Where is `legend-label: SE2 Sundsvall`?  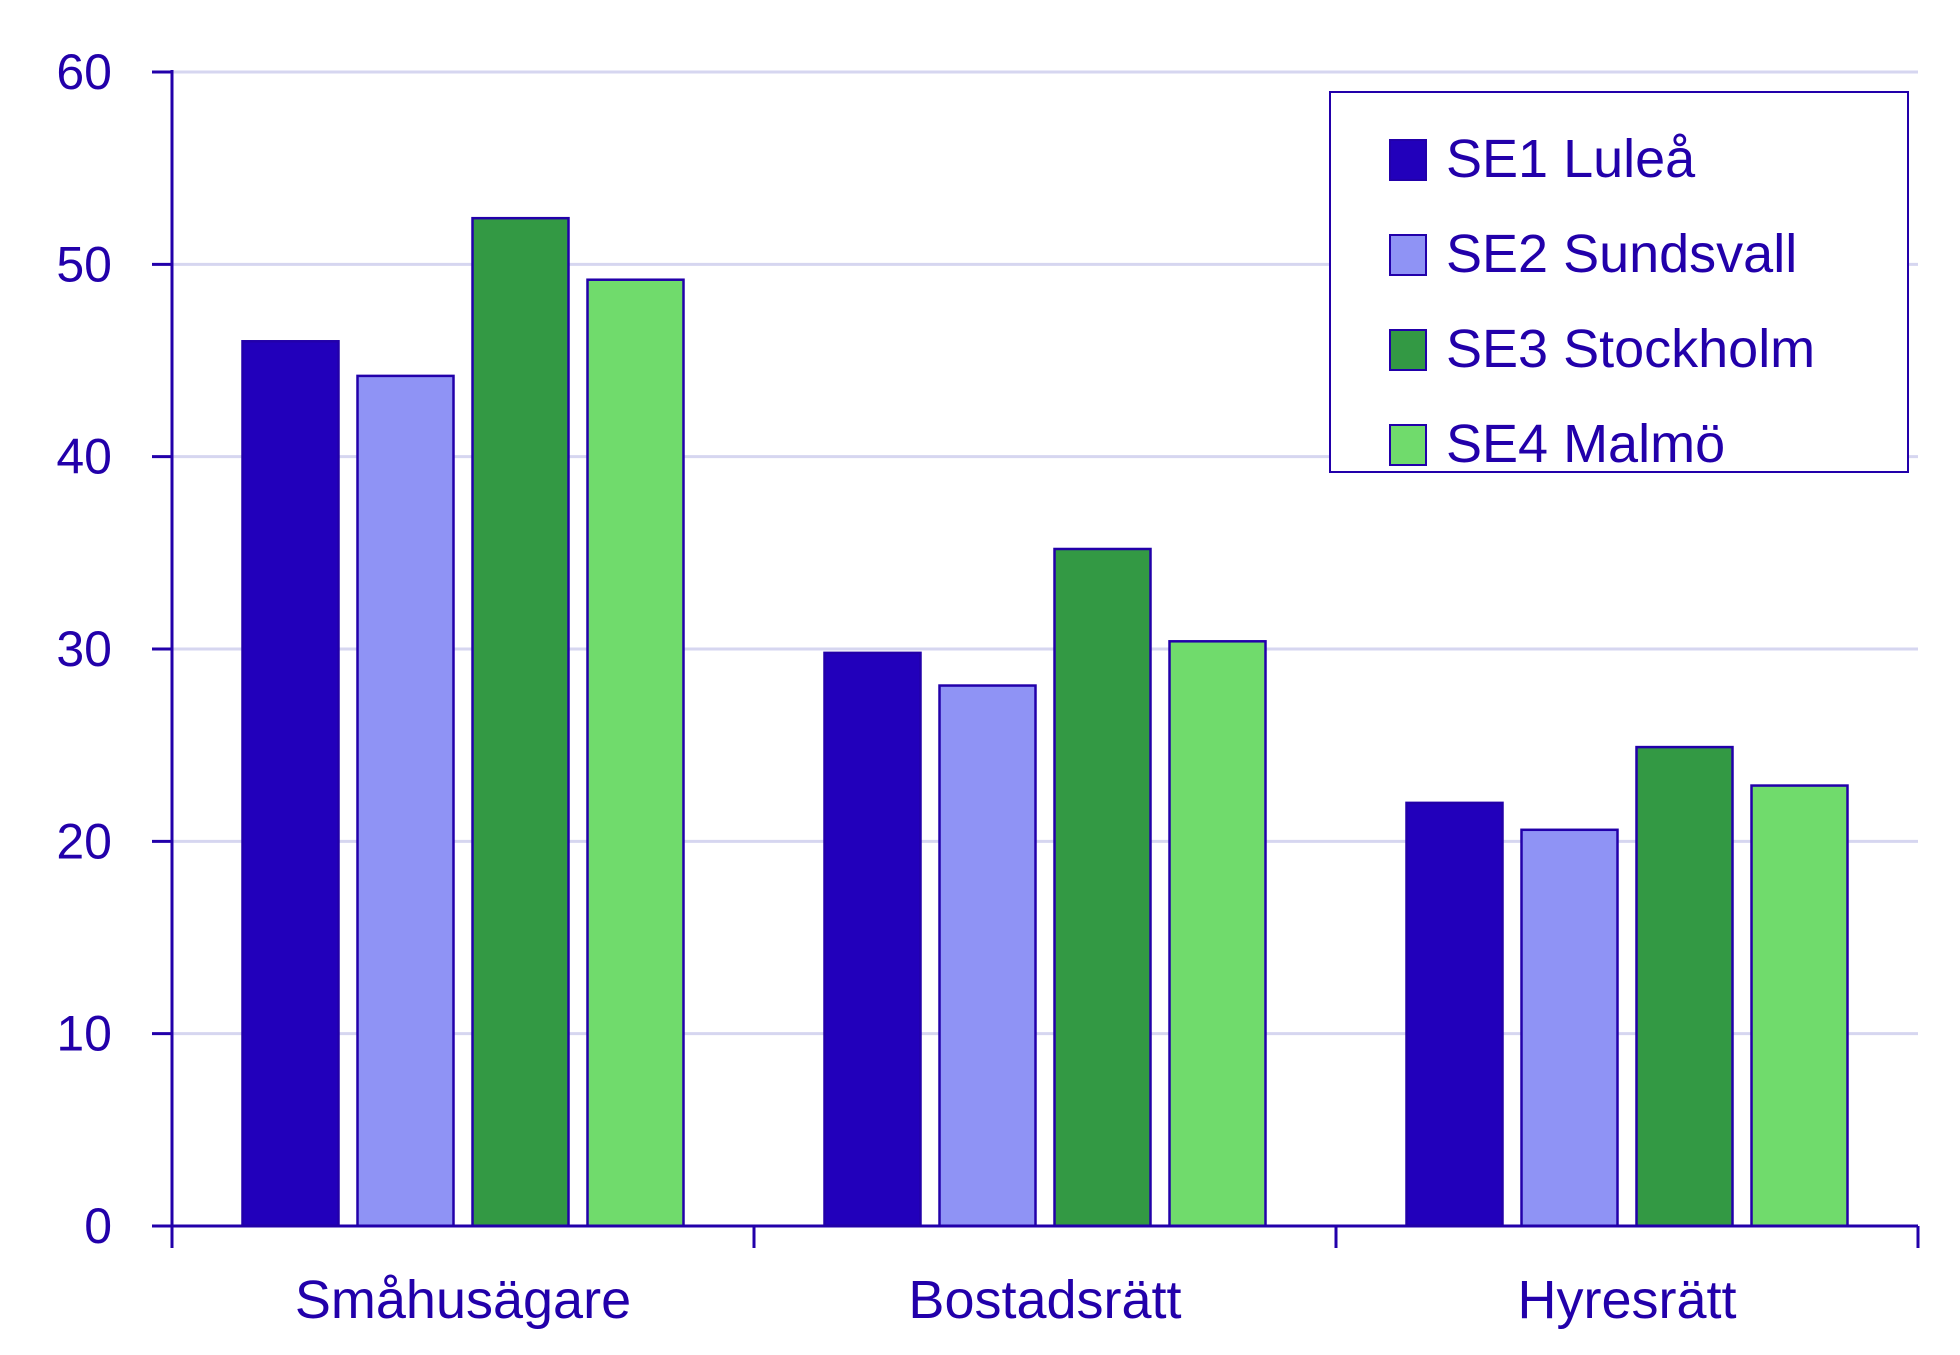 legend-label: SE2 Sundsvall is located at coordinates (1621, 254).